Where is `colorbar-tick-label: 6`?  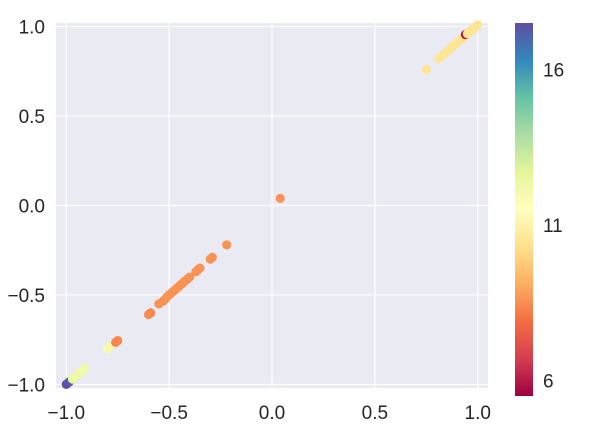 colorbar-tick-label: 6 is located at coordinates (548, 381).